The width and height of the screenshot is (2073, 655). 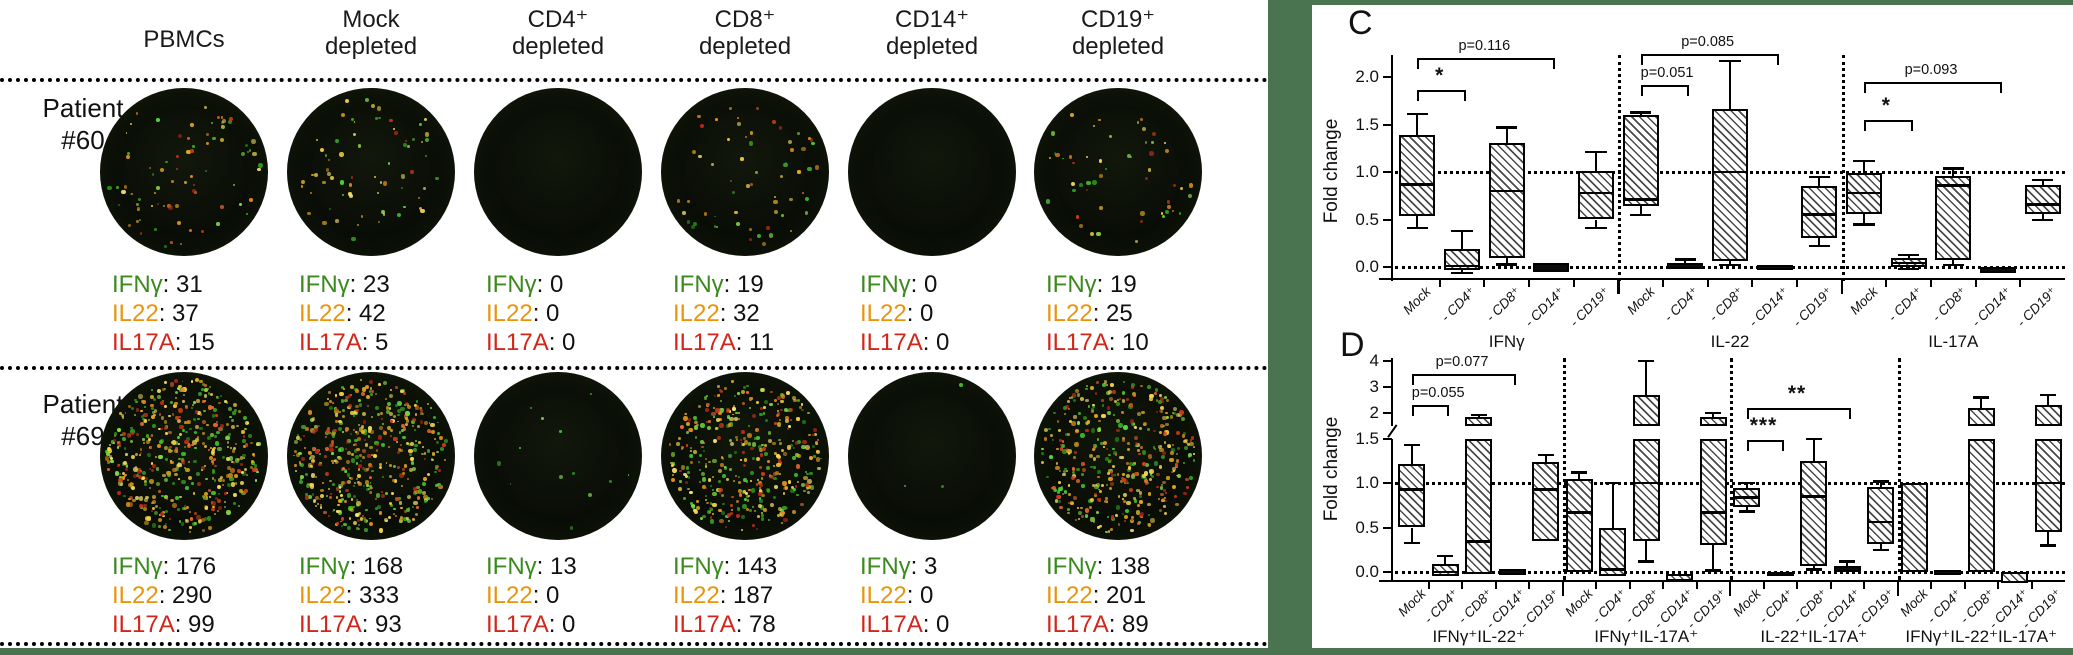 What do you see at coordinates (1098, 566) in the screenshot?
I see `cytokine-count-line: IFNγ: 138` at bounding box center [1098, 566].